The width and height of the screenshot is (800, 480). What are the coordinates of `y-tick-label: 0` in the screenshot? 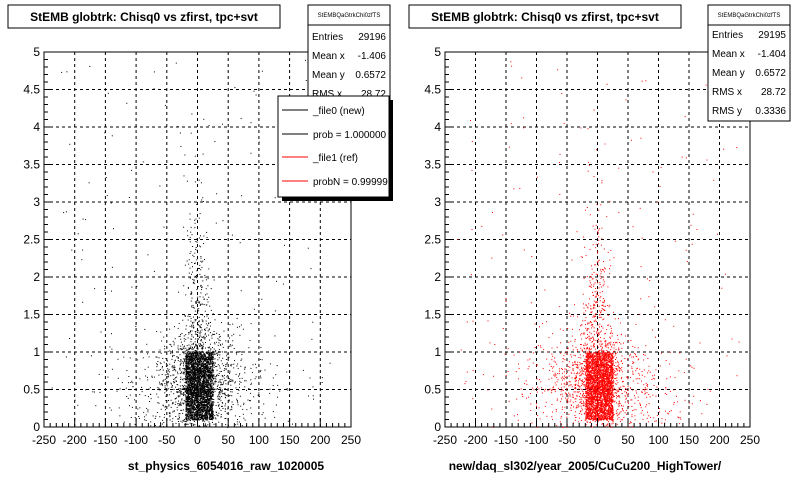 It's located at (36, 427).